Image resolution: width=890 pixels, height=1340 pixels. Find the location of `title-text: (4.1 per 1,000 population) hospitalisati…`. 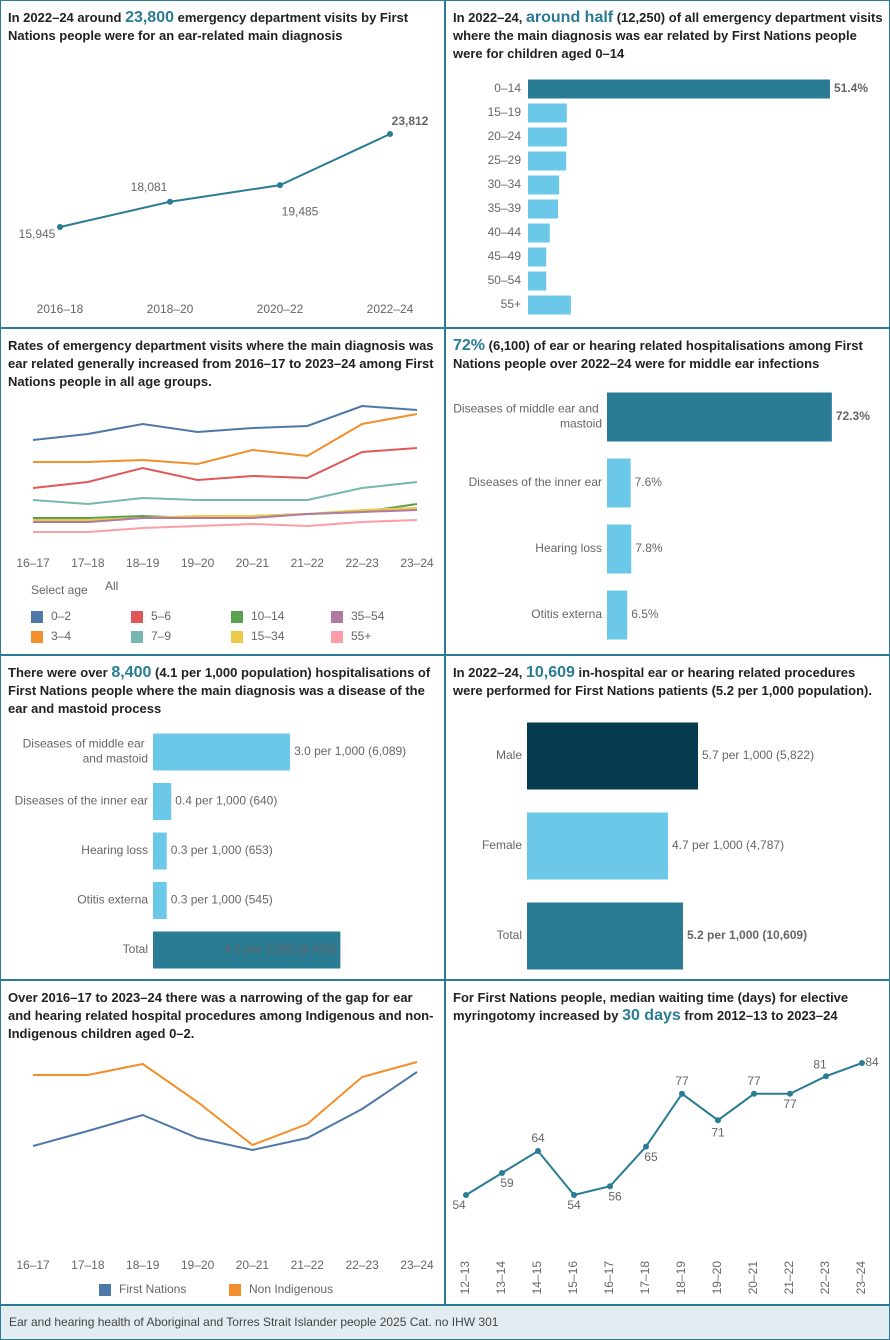

title-text: (4.1 per 1,000 population) hospitalisati… is located at coordinates (219, 690).